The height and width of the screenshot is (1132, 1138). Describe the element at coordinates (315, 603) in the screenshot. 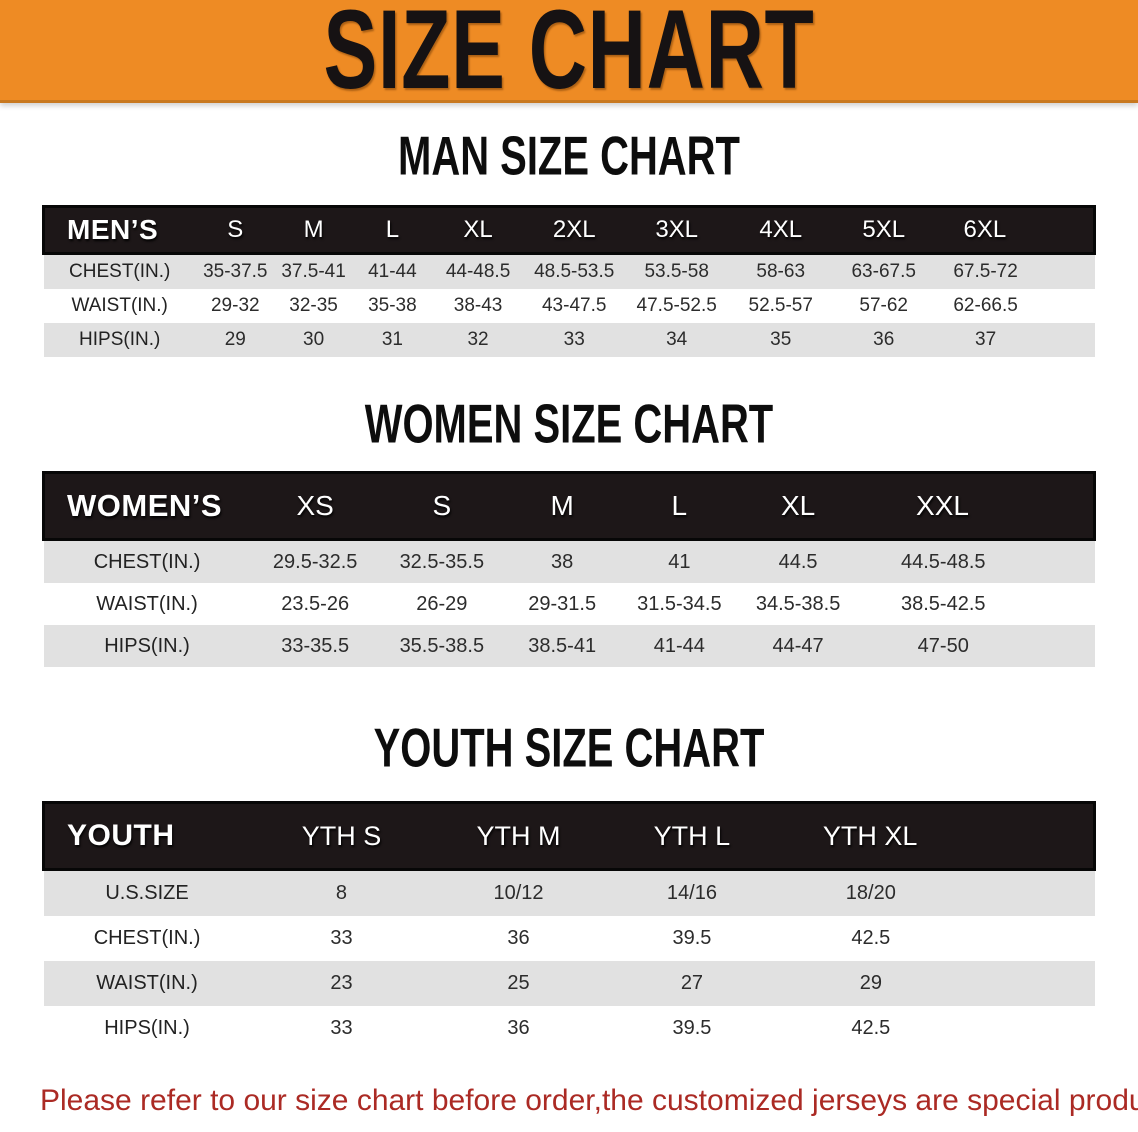

I see `women-measurement-value: 23.5-26` at that location.